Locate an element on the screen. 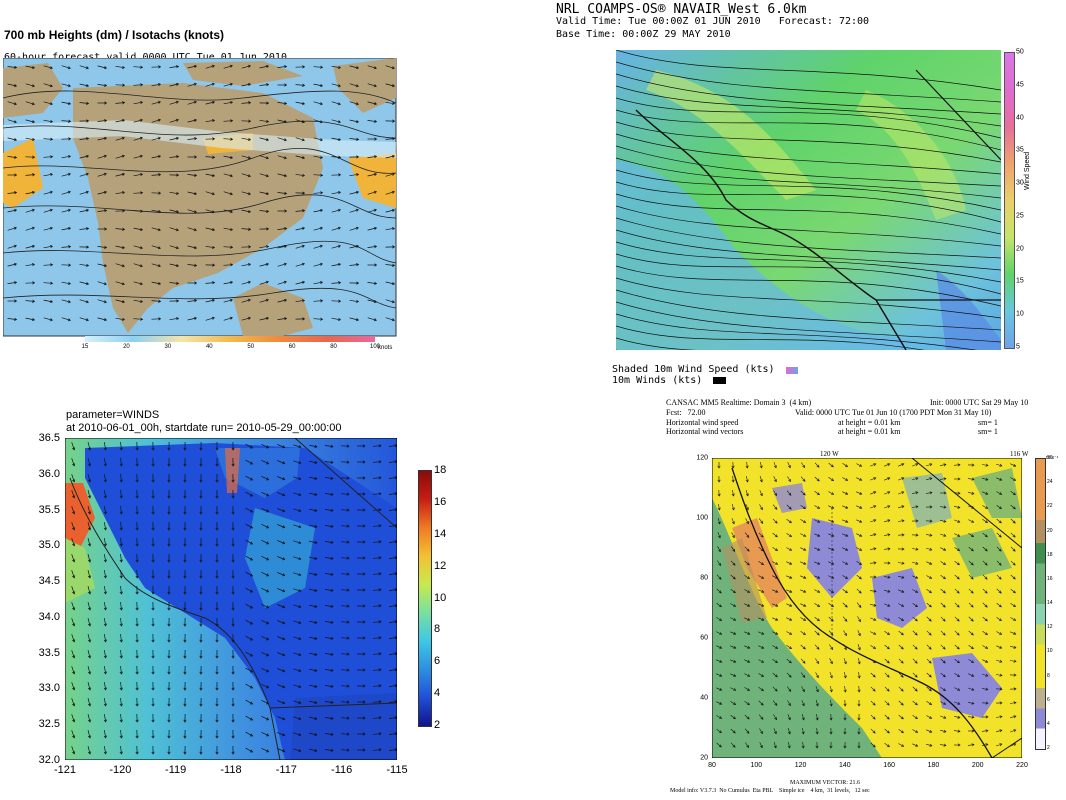 Image resolution: width=1066 pixels, height=800 pixels. tick-label: 160 is located at coordinates (889, 765).